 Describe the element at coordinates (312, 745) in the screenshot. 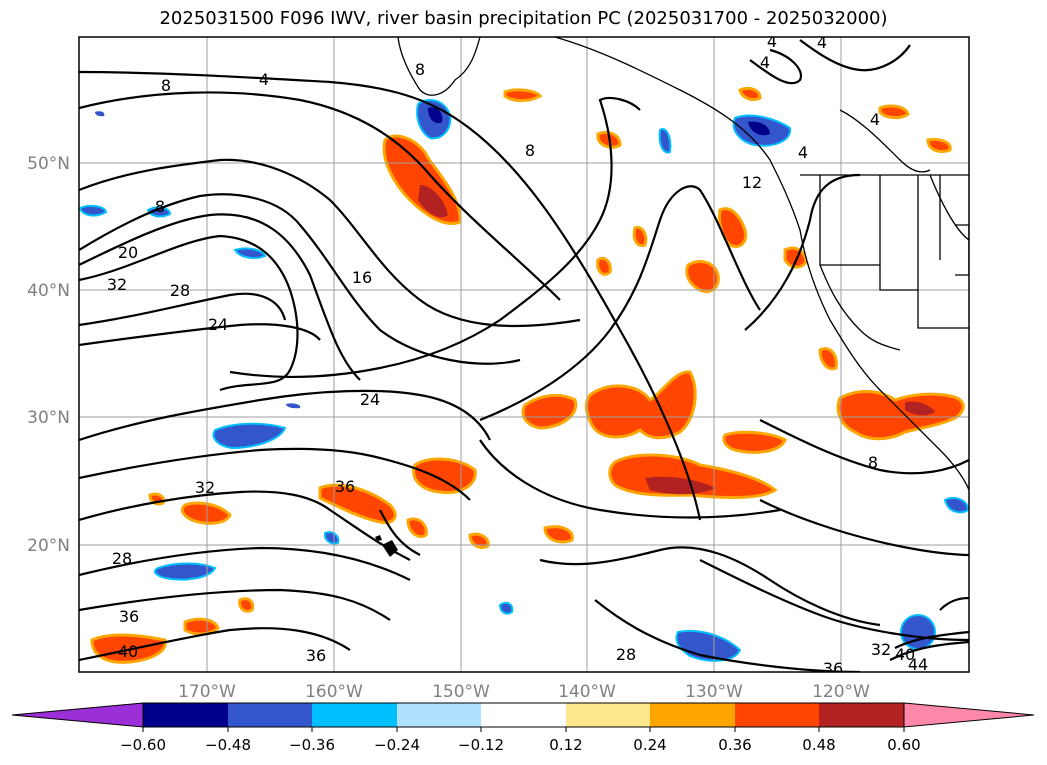

I see `colorbar-tick-label: −0.36` at that location.